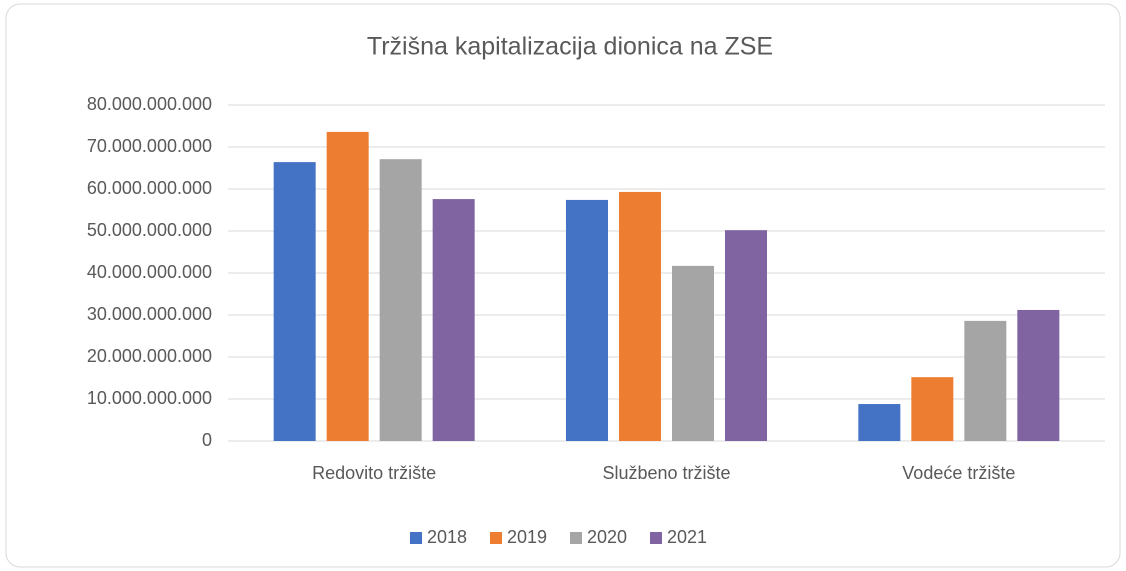 Image resolution: width=1126 pixels, height=571 pixels. I want to click on y-tick-label: 50.000.000.000, so click(149, 230).